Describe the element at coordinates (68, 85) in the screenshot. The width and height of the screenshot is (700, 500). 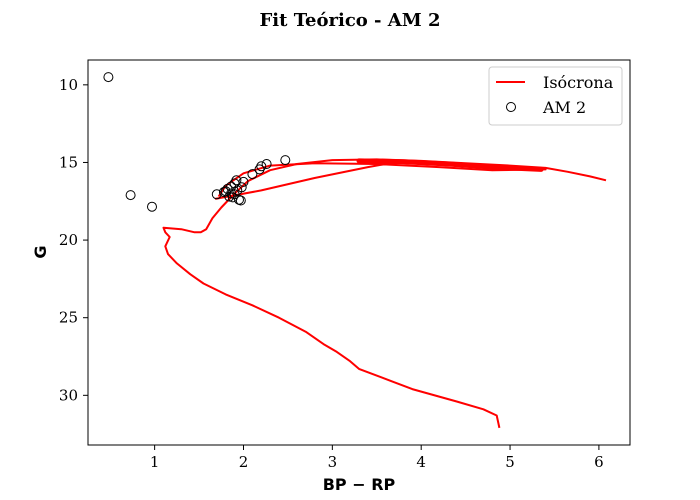
I see `y-tick-label: 10` at that location.